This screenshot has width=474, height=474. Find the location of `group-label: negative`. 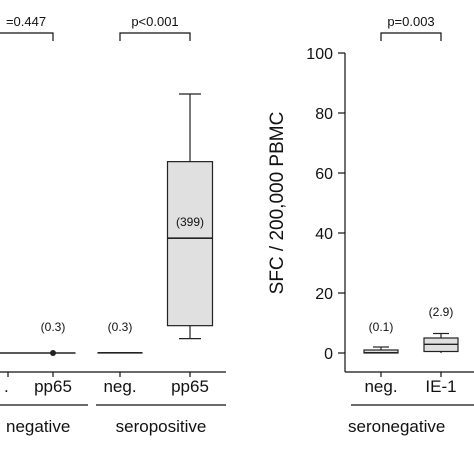

group-label: negative is located at coordinates (38, 426).